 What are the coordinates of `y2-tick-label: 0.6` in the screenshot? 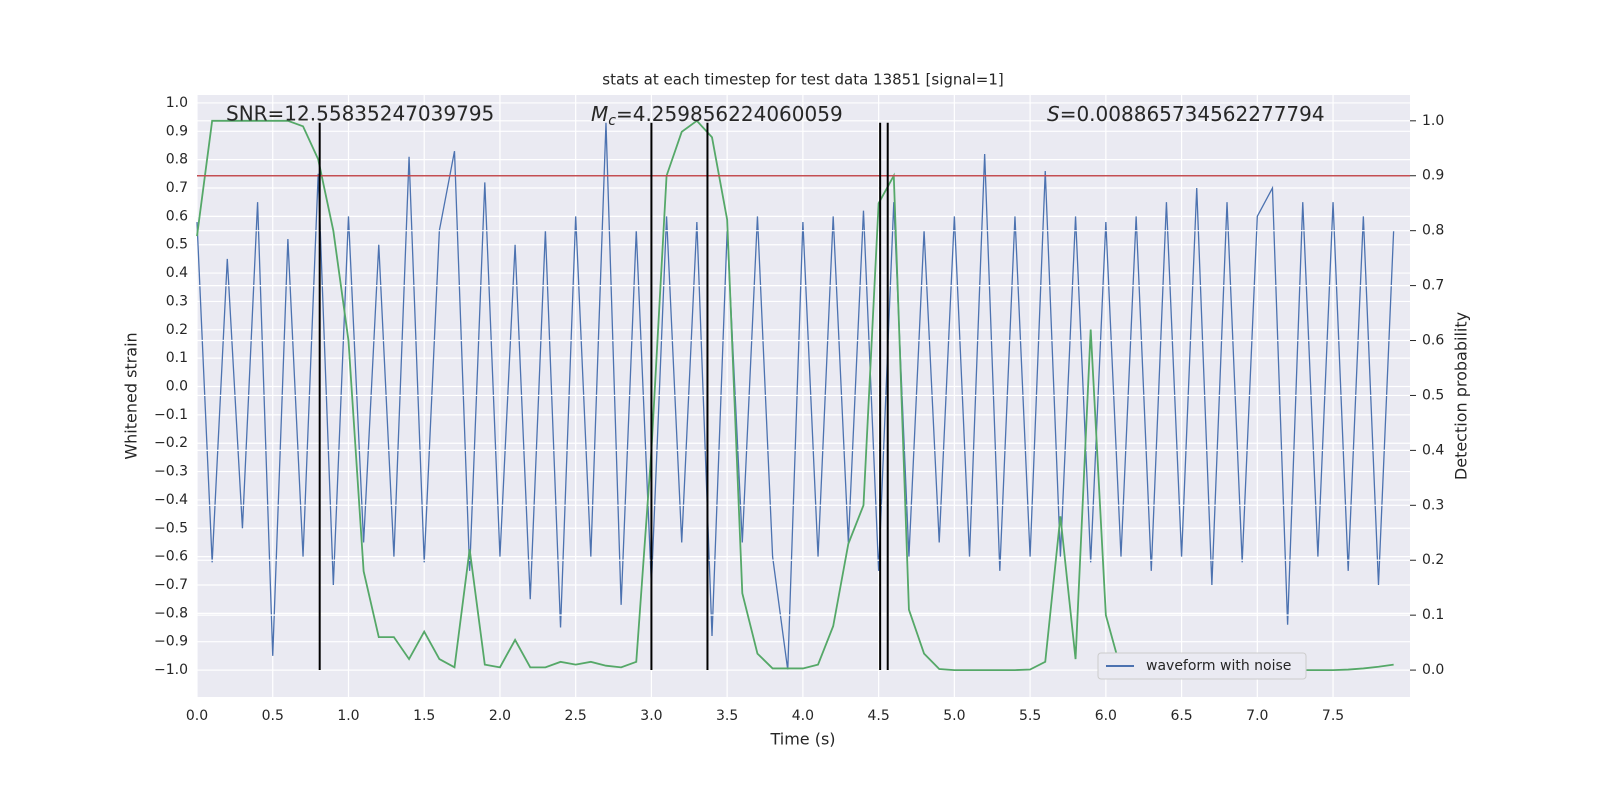 It's located at (1433, 341).